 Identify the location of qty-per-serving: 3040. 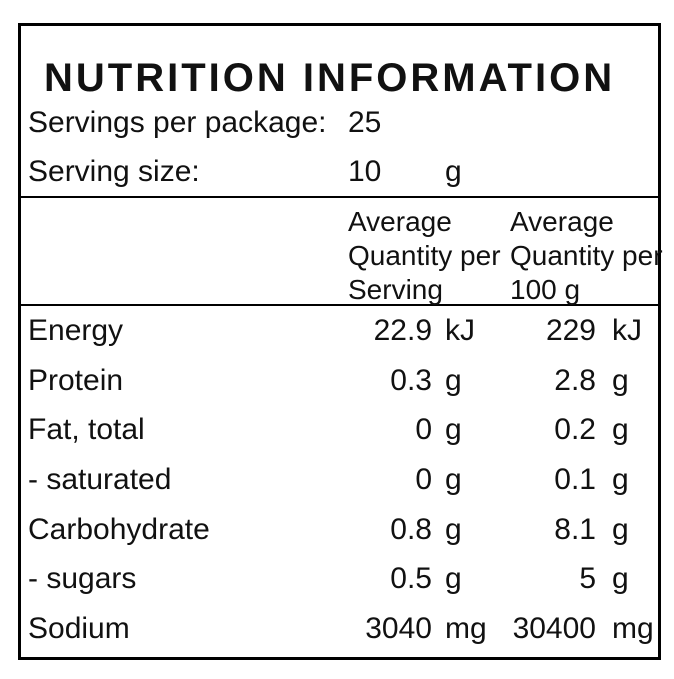
(398, 628).